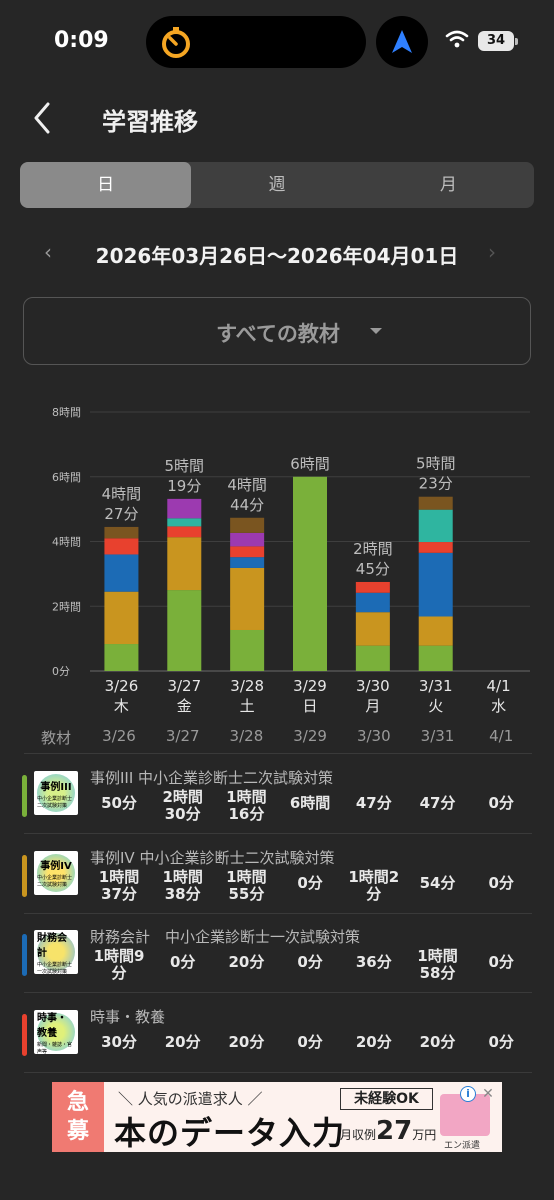 This screenshot has height=1200, width=554. I want to click on table-header-date: 3/30, so click(373, 736).